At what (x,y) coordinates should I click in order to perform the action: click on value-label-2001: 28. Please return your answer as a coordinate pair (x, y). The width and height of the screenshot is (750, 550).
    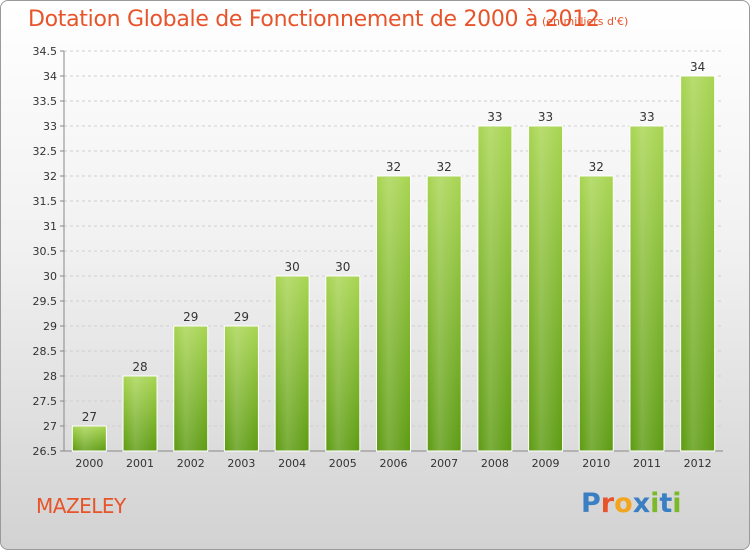
    Looking at the image, I should click on (139, 367).